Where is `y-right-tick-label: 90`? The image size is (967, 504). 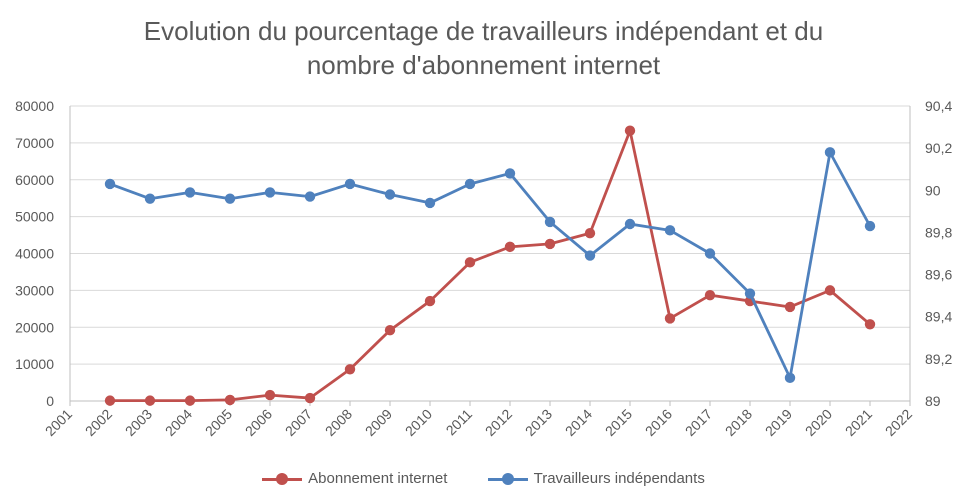
y-right-tick-label: 90 is located at coordinates (933, 190).